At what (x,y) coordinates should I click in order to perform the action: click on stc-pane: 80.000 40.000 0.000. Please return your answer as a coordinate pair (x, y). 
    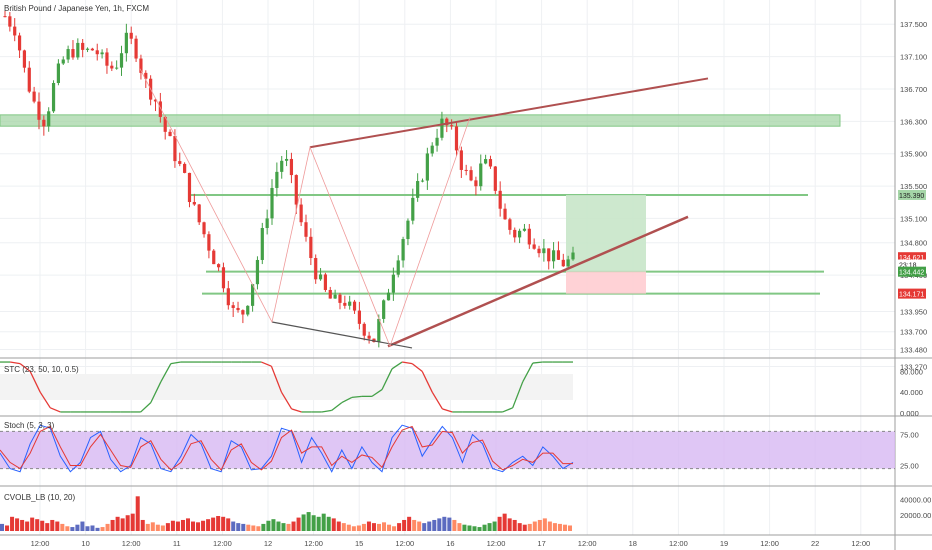
    Looking at the image, I should click on (461, 389).